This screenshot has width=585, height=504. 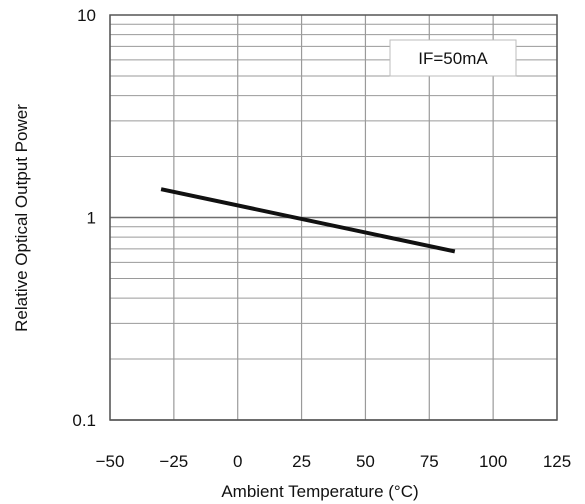 I want to click on y-tick-label: 10, so click(x=86, y=15).